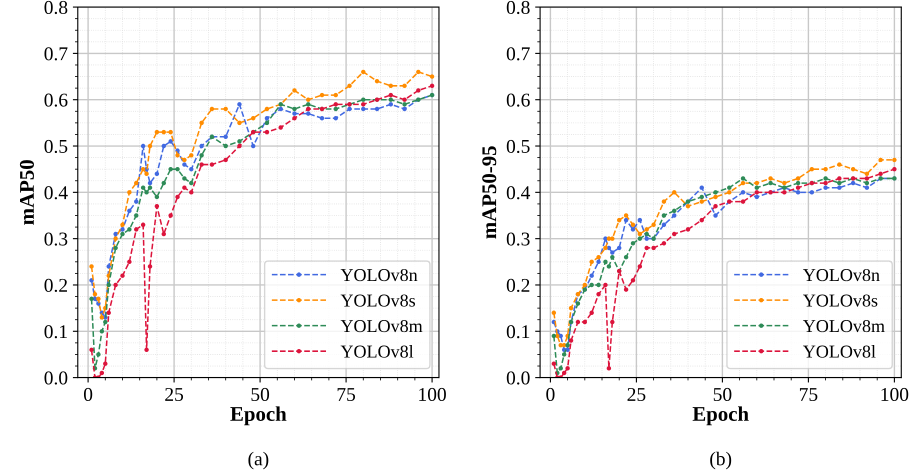 This screenshot has width=915, height=472. Describe the element at coordinates (258, 461) in the screenshot. I see `text: (a)` at that location.